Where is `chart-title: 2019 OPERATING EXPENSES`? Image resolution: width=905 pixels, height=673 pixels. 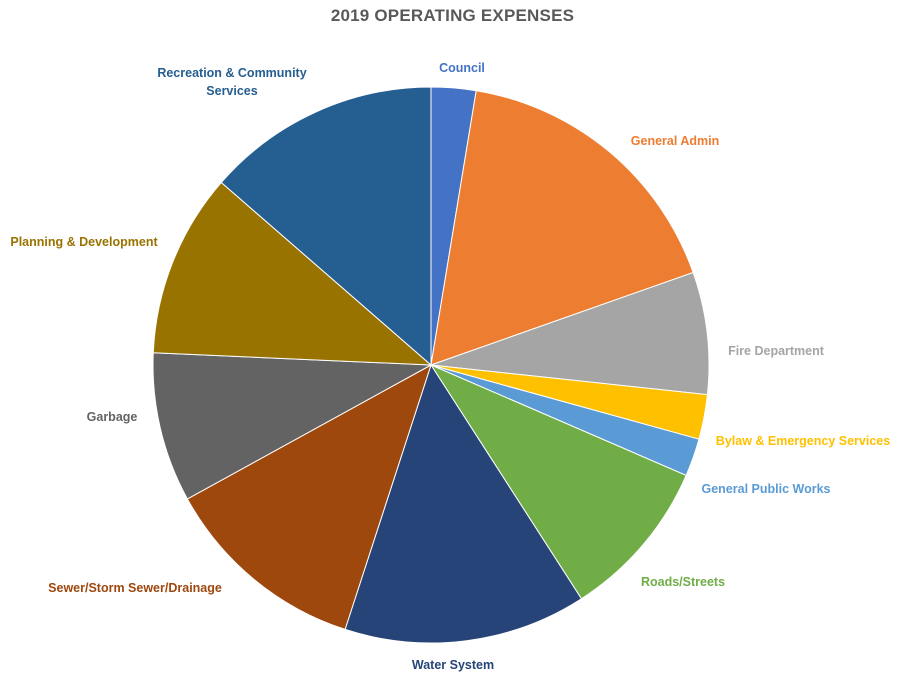 chart-title: 2019 OPERATING EXPENSES is located at coordinates (452, 15).